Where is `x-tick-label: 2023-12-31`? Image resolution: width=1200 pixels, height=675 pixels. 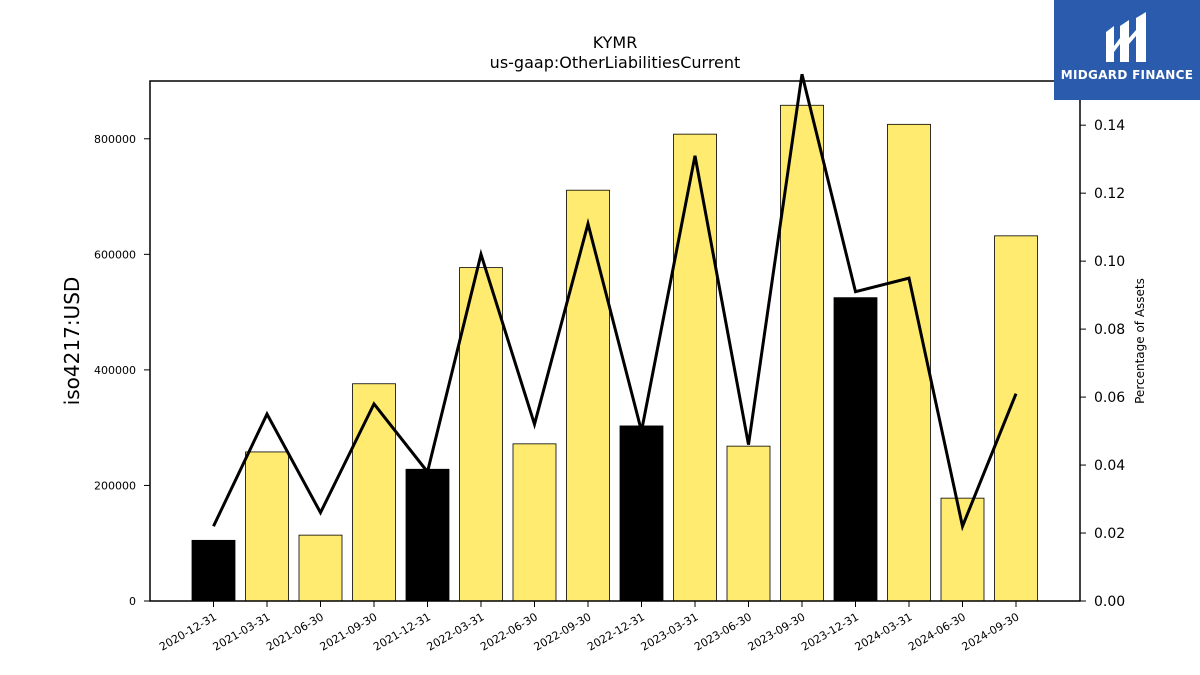 x-tick-label: 2023-12-31 is located at coordinates (830, 631).